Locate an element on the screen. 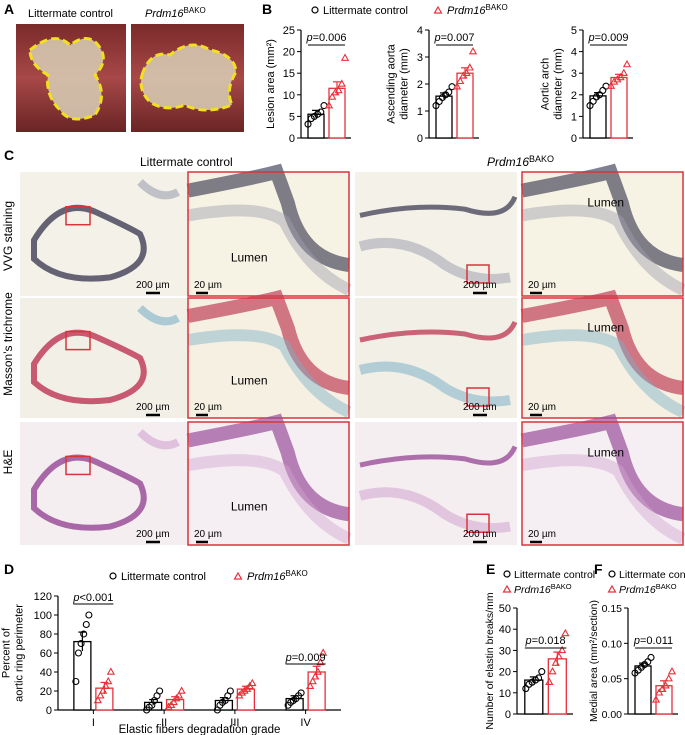 Image resolution: width=685 pixels, height=735 pixels. lesion-outline-mutant is located at coordinates (188, 77).